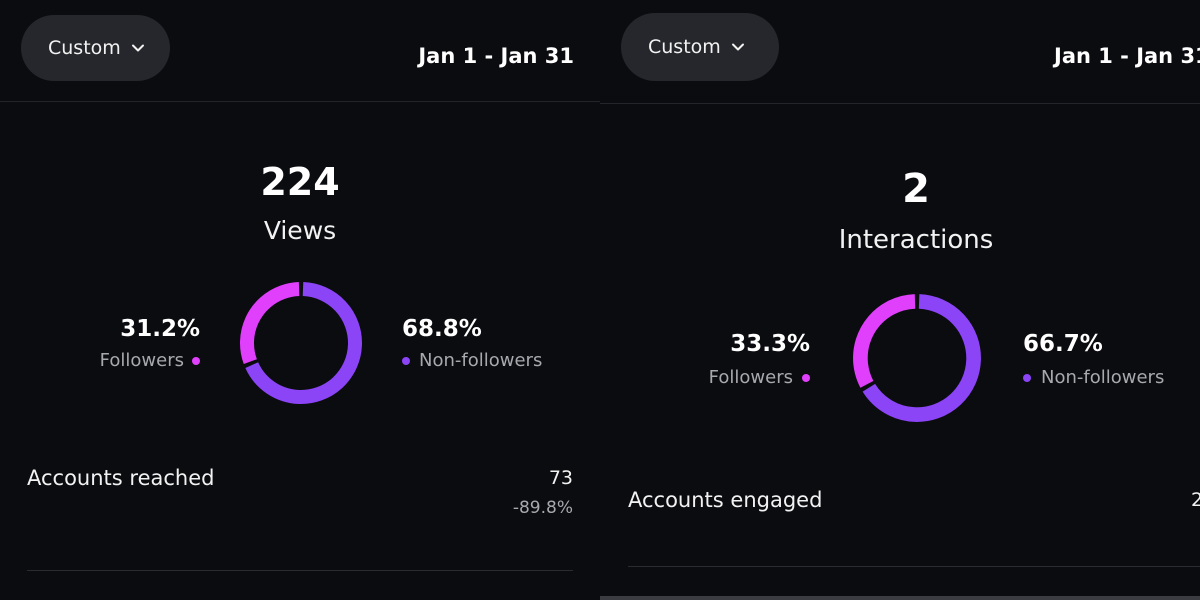 The width and height of the screenshot is (1200, 600). Describe the element at coordinates (916, 240) in the screenshot. I see `interactions-label: Interactions` at that location.